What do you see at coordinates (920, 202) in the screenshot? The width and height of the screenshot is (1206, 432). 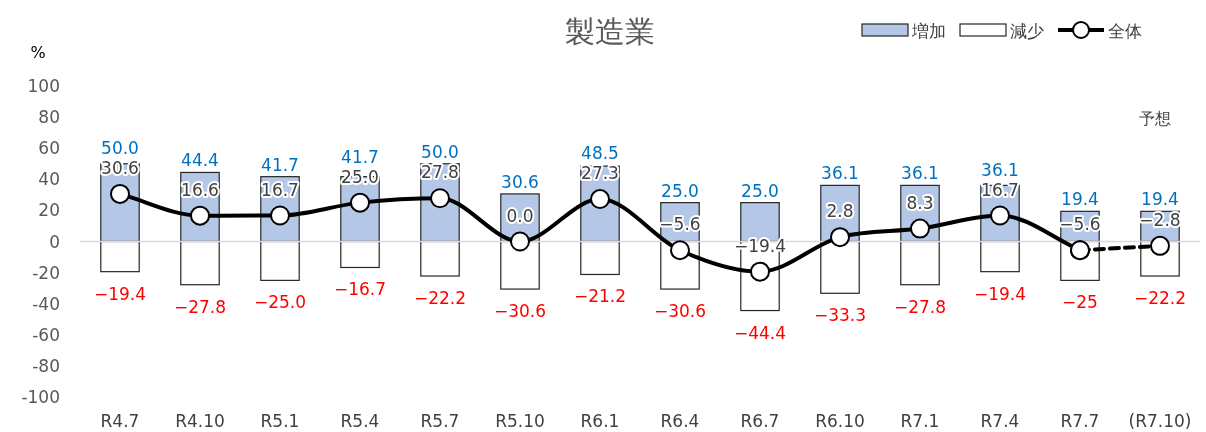 I see `data-label: 8.3` at bounding box center [920, 202].